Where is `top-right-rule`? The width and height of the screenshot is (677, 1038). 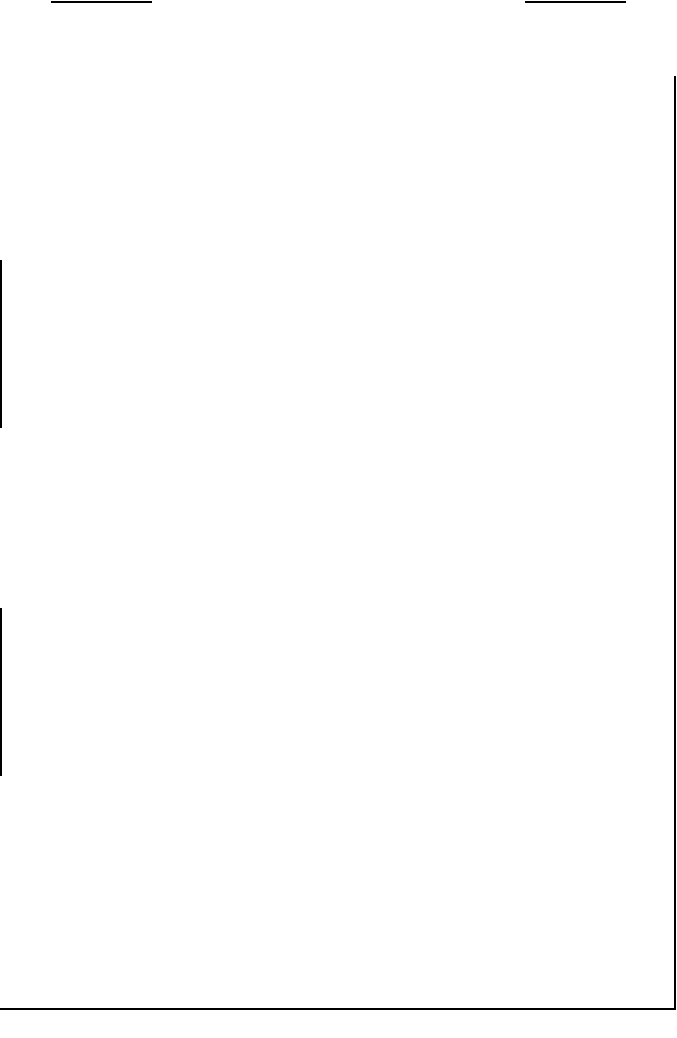
top-right-rule is located at coordinates (575, 2).